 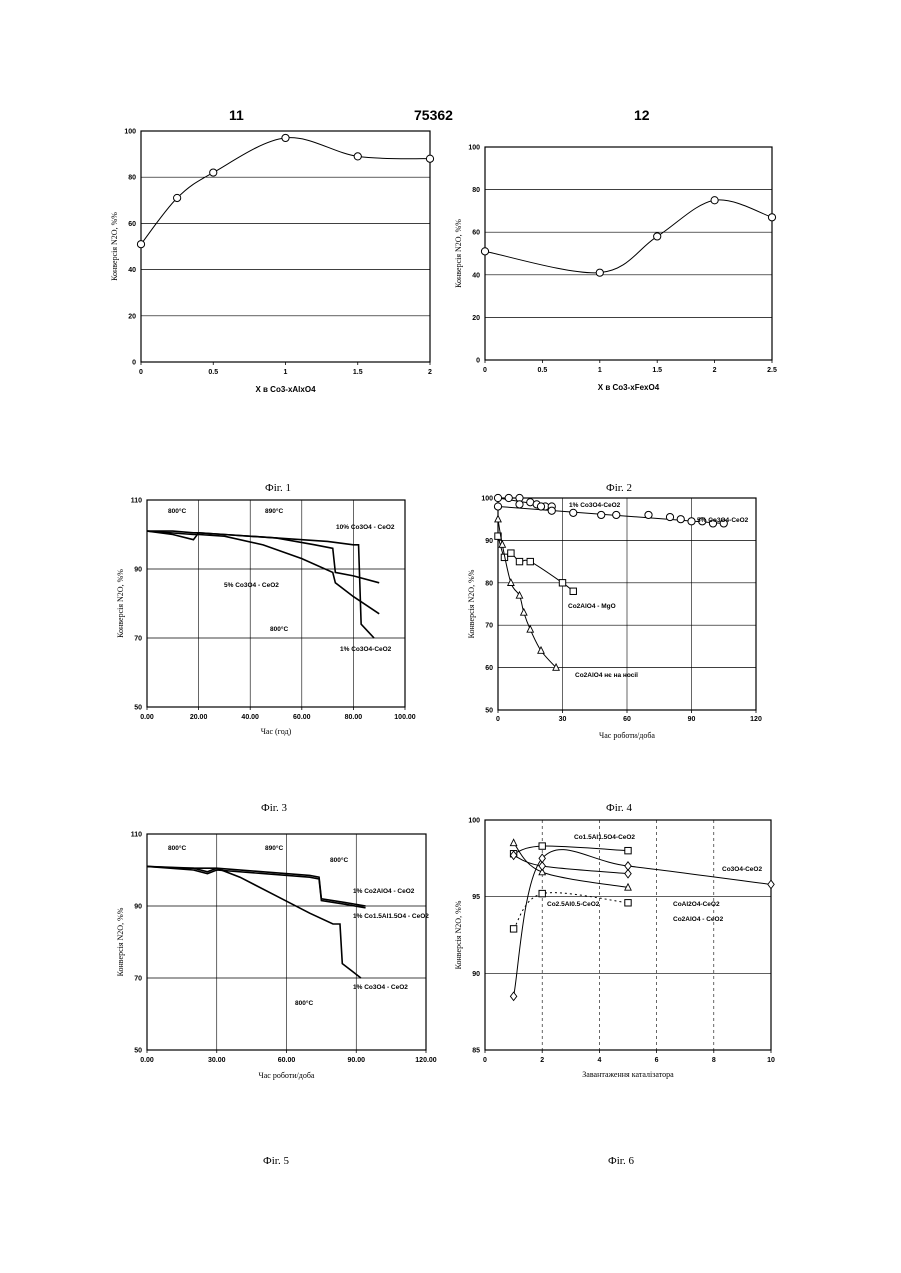 What do you see at coordinates (723, 520) in the screenshot?
I see `series-label: 5% Co3O4-CeO2` at bounding box center [723, 520].